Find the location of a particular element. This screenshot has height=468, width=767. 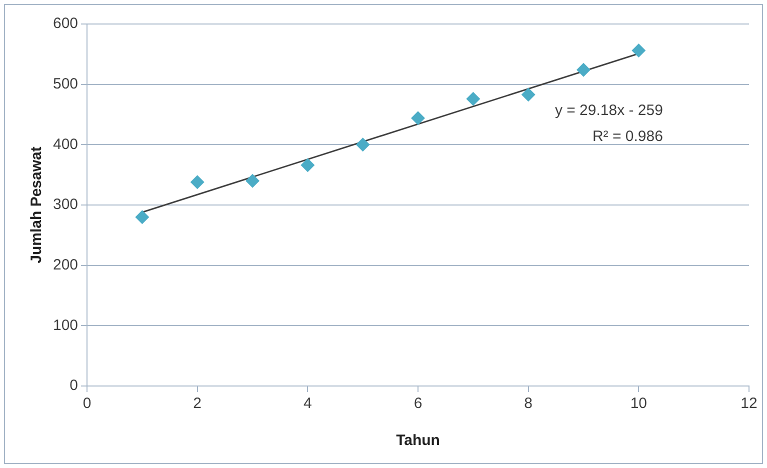

x-tick-label: 0 is located at coordinates (87, 403).